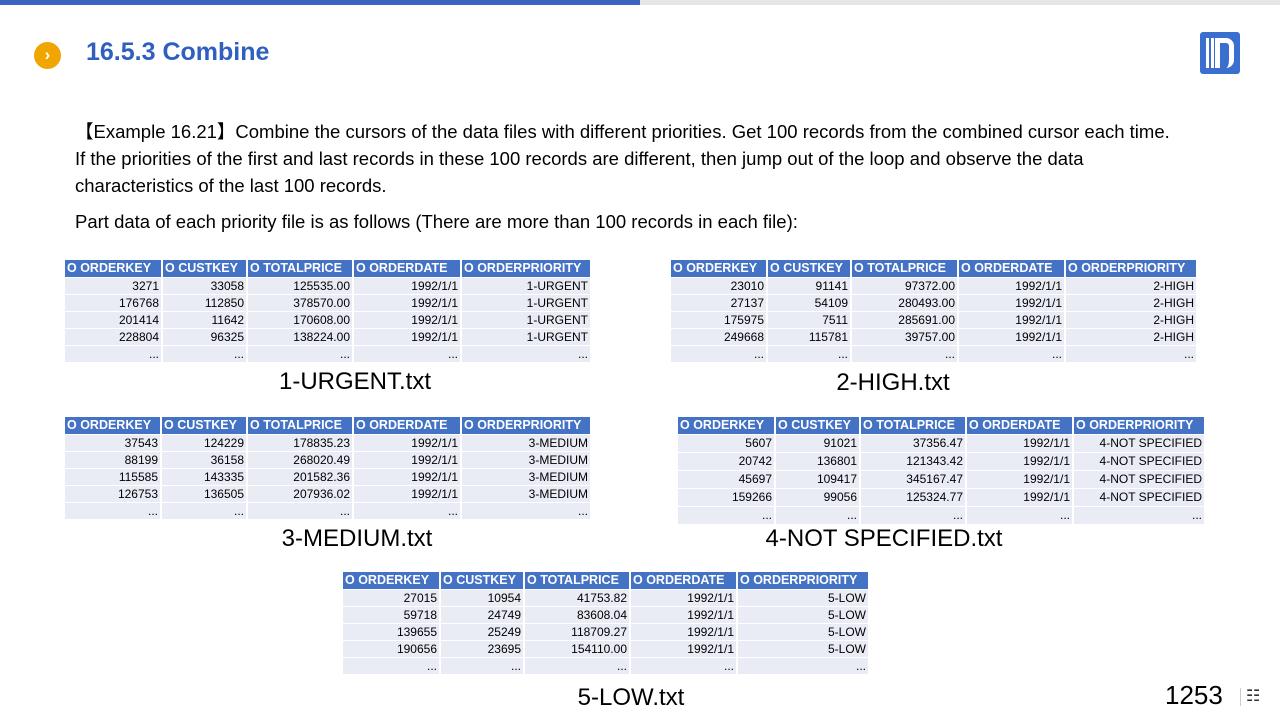 This screenshot has height=720, width=1280. What do you see at coordinates (204, 493) in the screenshot?
I see `table-cell: 136505` at bounding box center [204, 493].